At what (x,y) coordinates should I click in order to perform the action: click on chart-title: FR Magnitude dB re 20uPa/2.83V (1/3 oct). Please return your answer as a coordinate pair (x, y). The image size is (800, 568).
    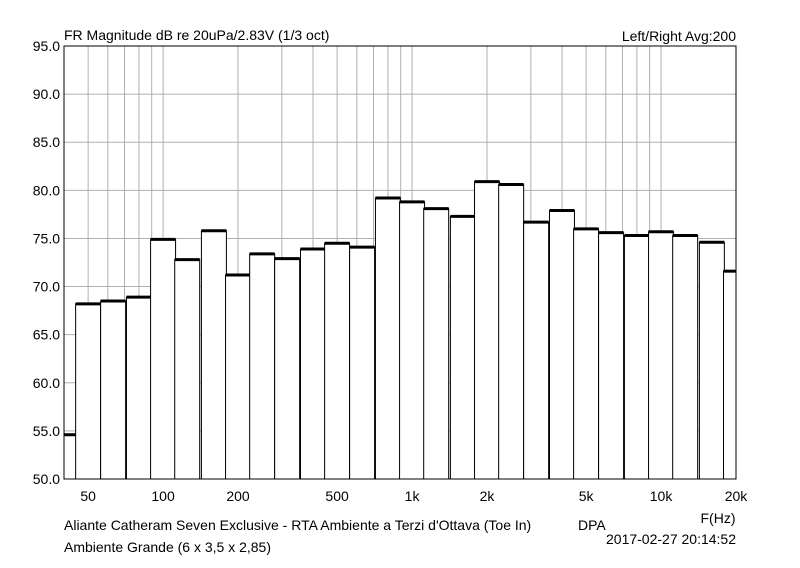
    Looking at the image, I should click on (197, 35).